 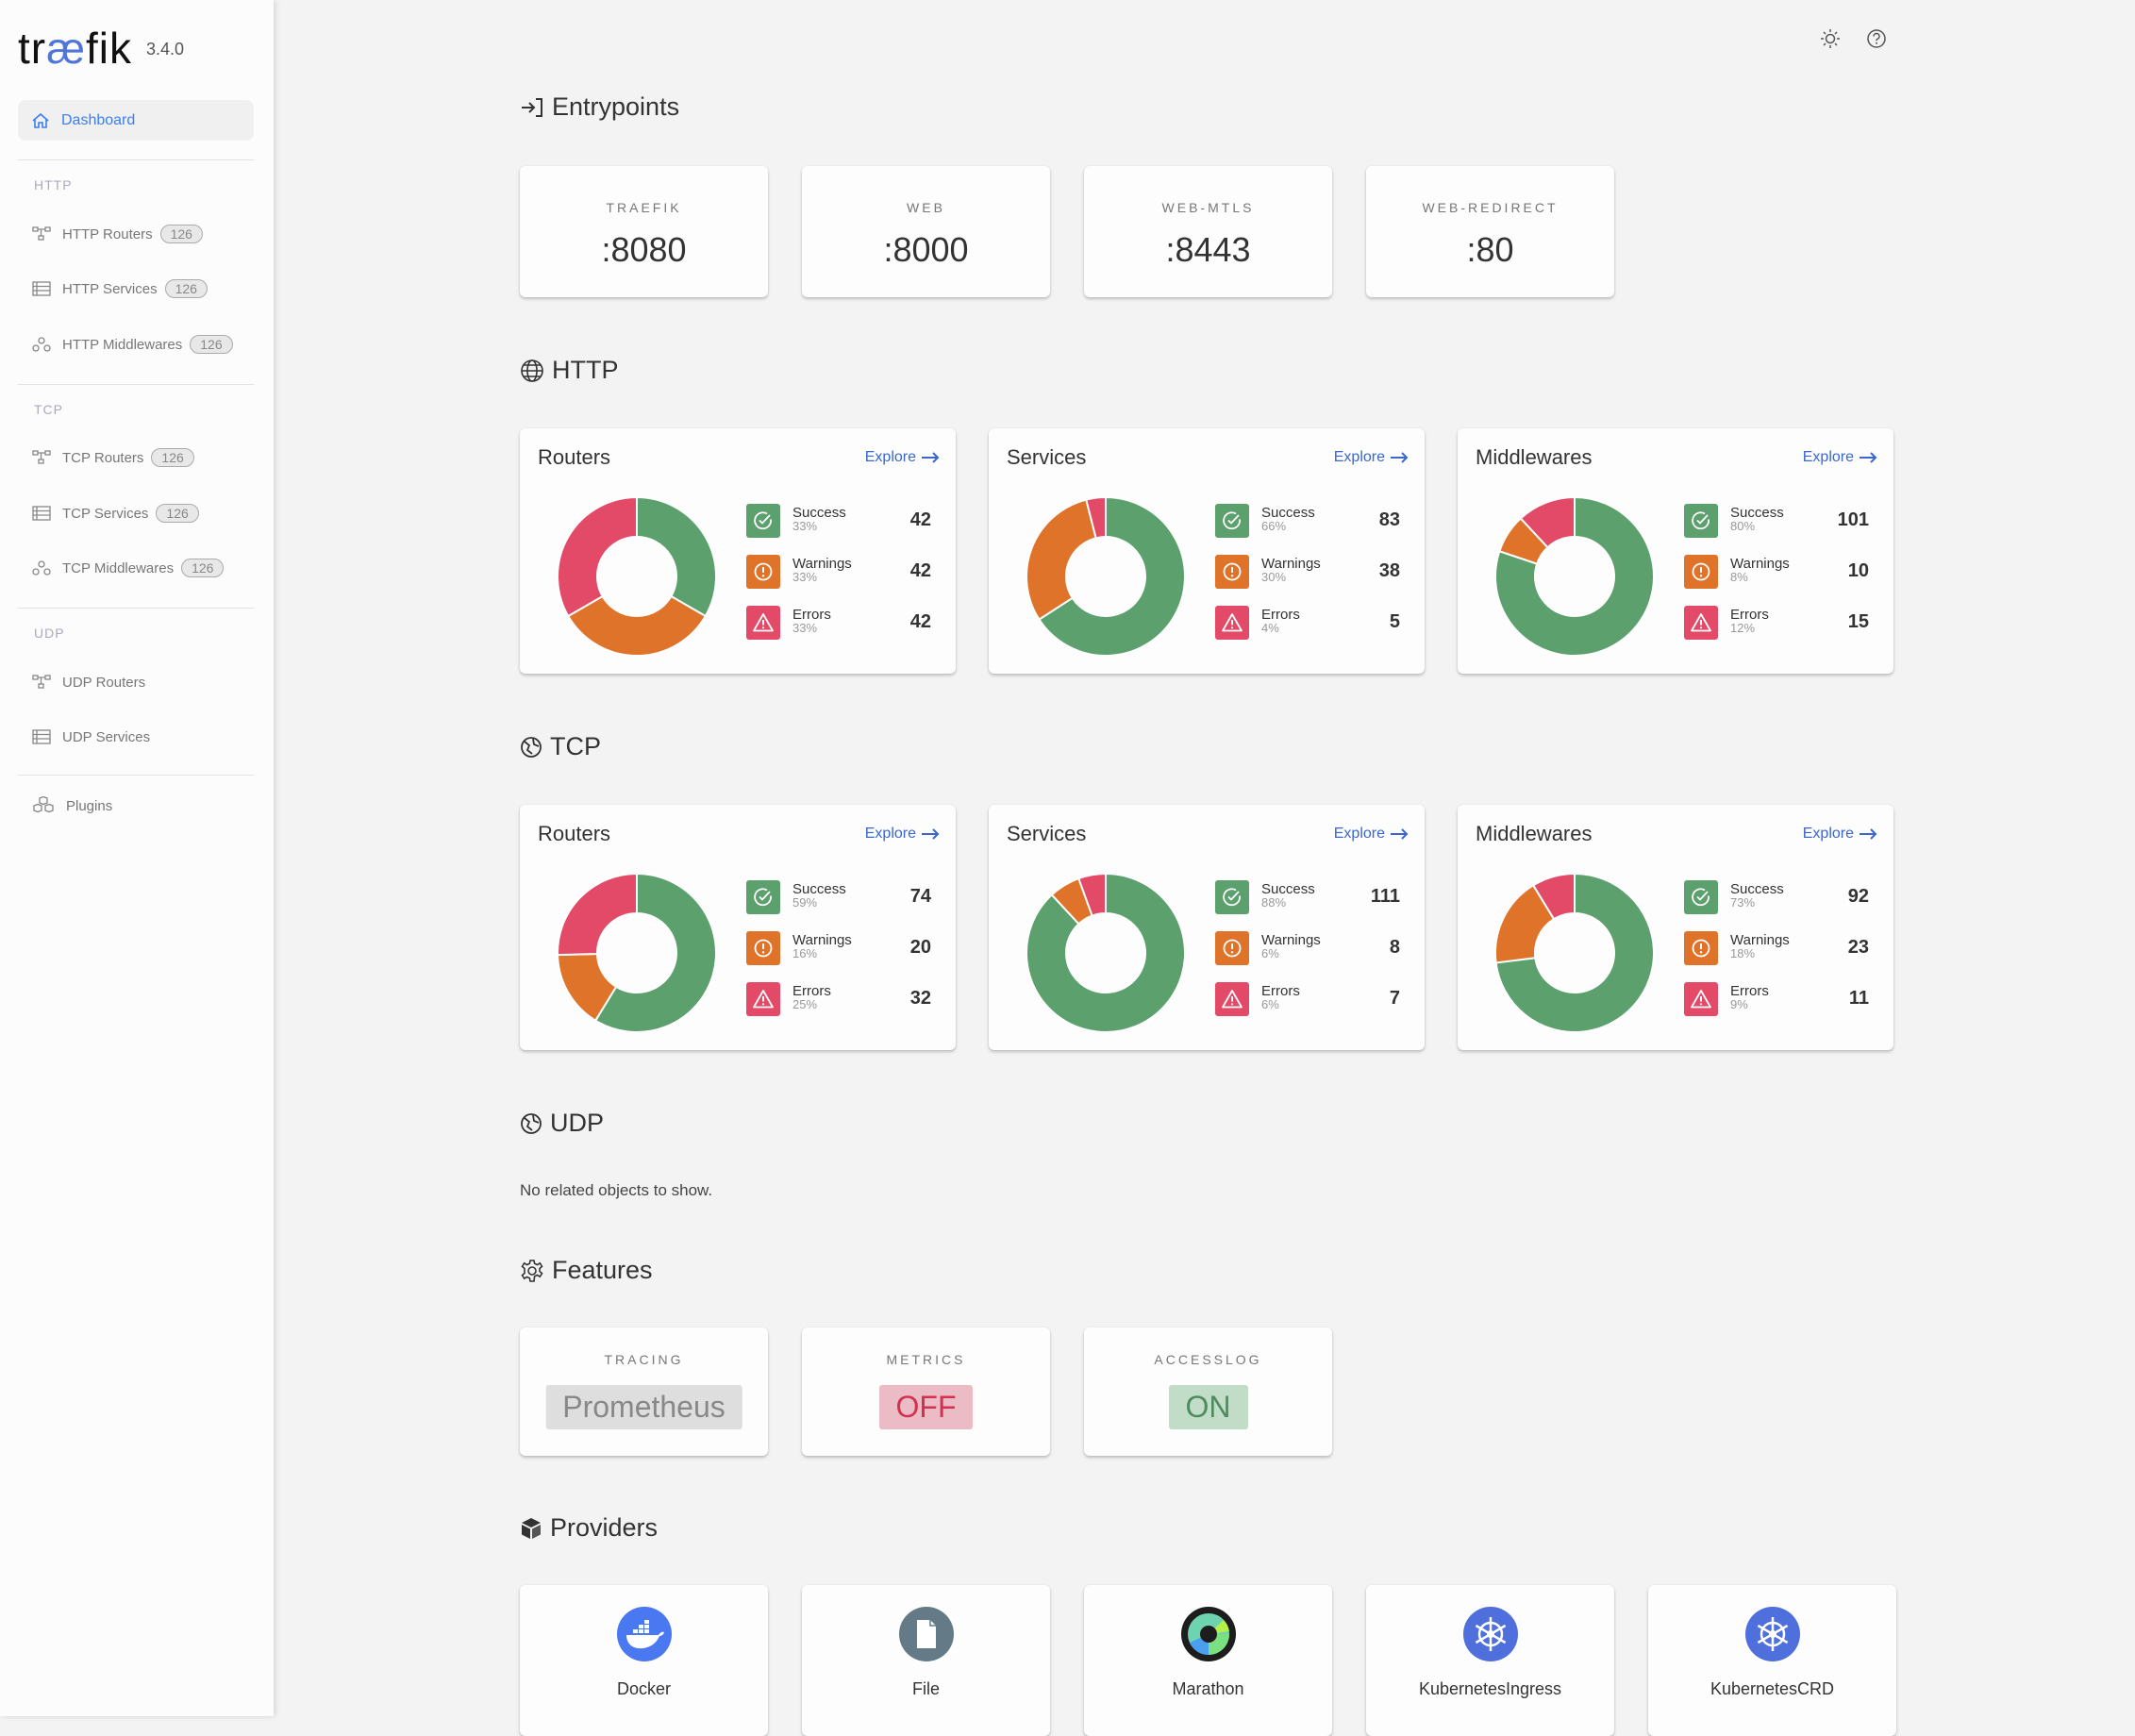 What do you see at coordinates (1270, 628) in the screenshot?
I see `legend-percent: 4%` at bounding box center [1270, 628].